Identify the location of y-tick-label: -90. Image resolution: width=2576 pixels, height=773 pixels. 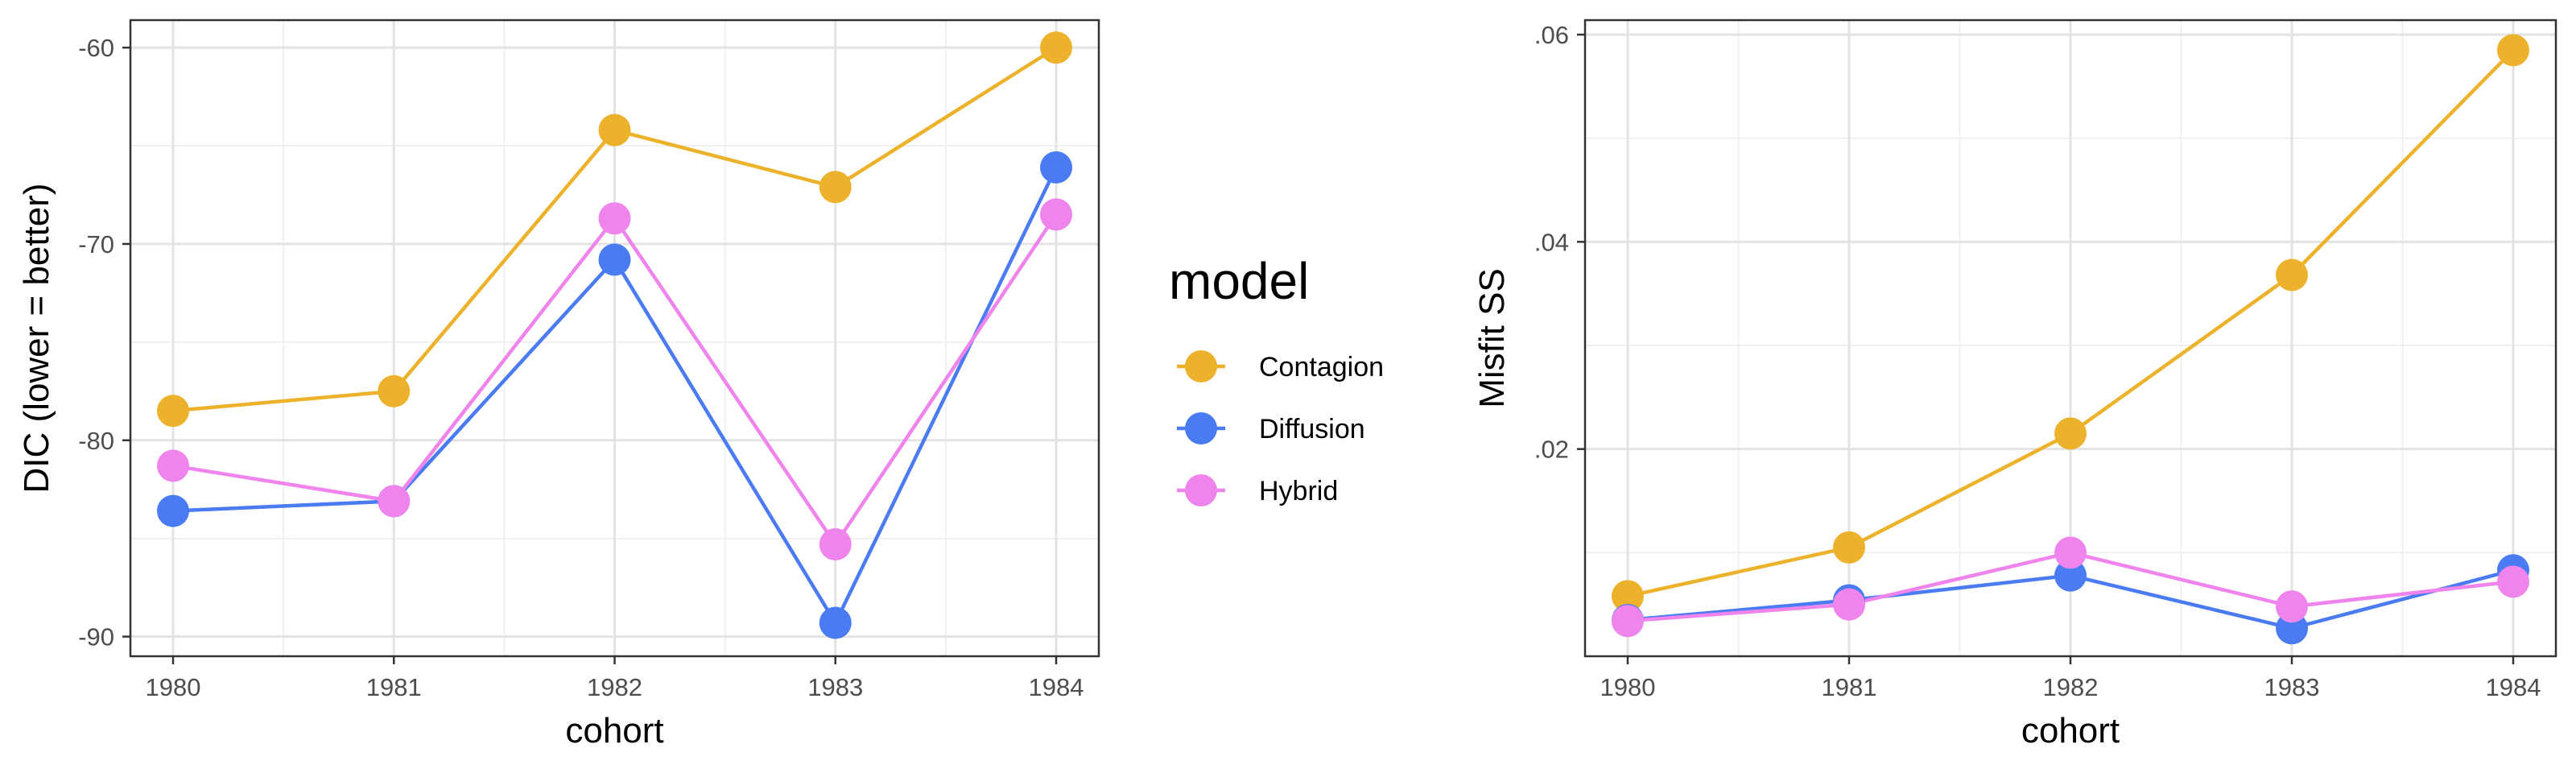
(96, 637).